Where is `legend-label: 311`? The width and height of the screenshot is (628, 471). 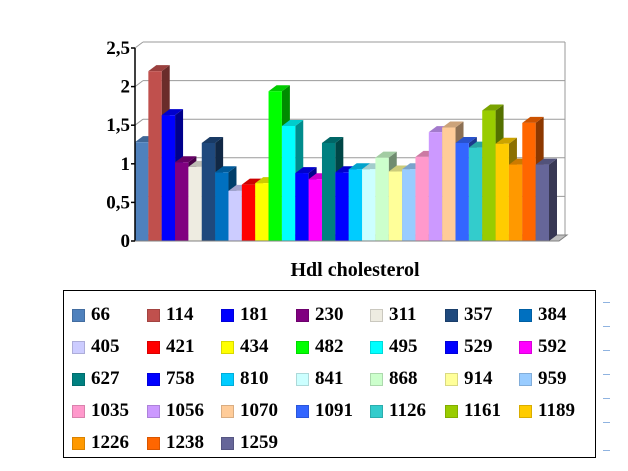 legend-label: 311 is located at coordinates (403, 314).